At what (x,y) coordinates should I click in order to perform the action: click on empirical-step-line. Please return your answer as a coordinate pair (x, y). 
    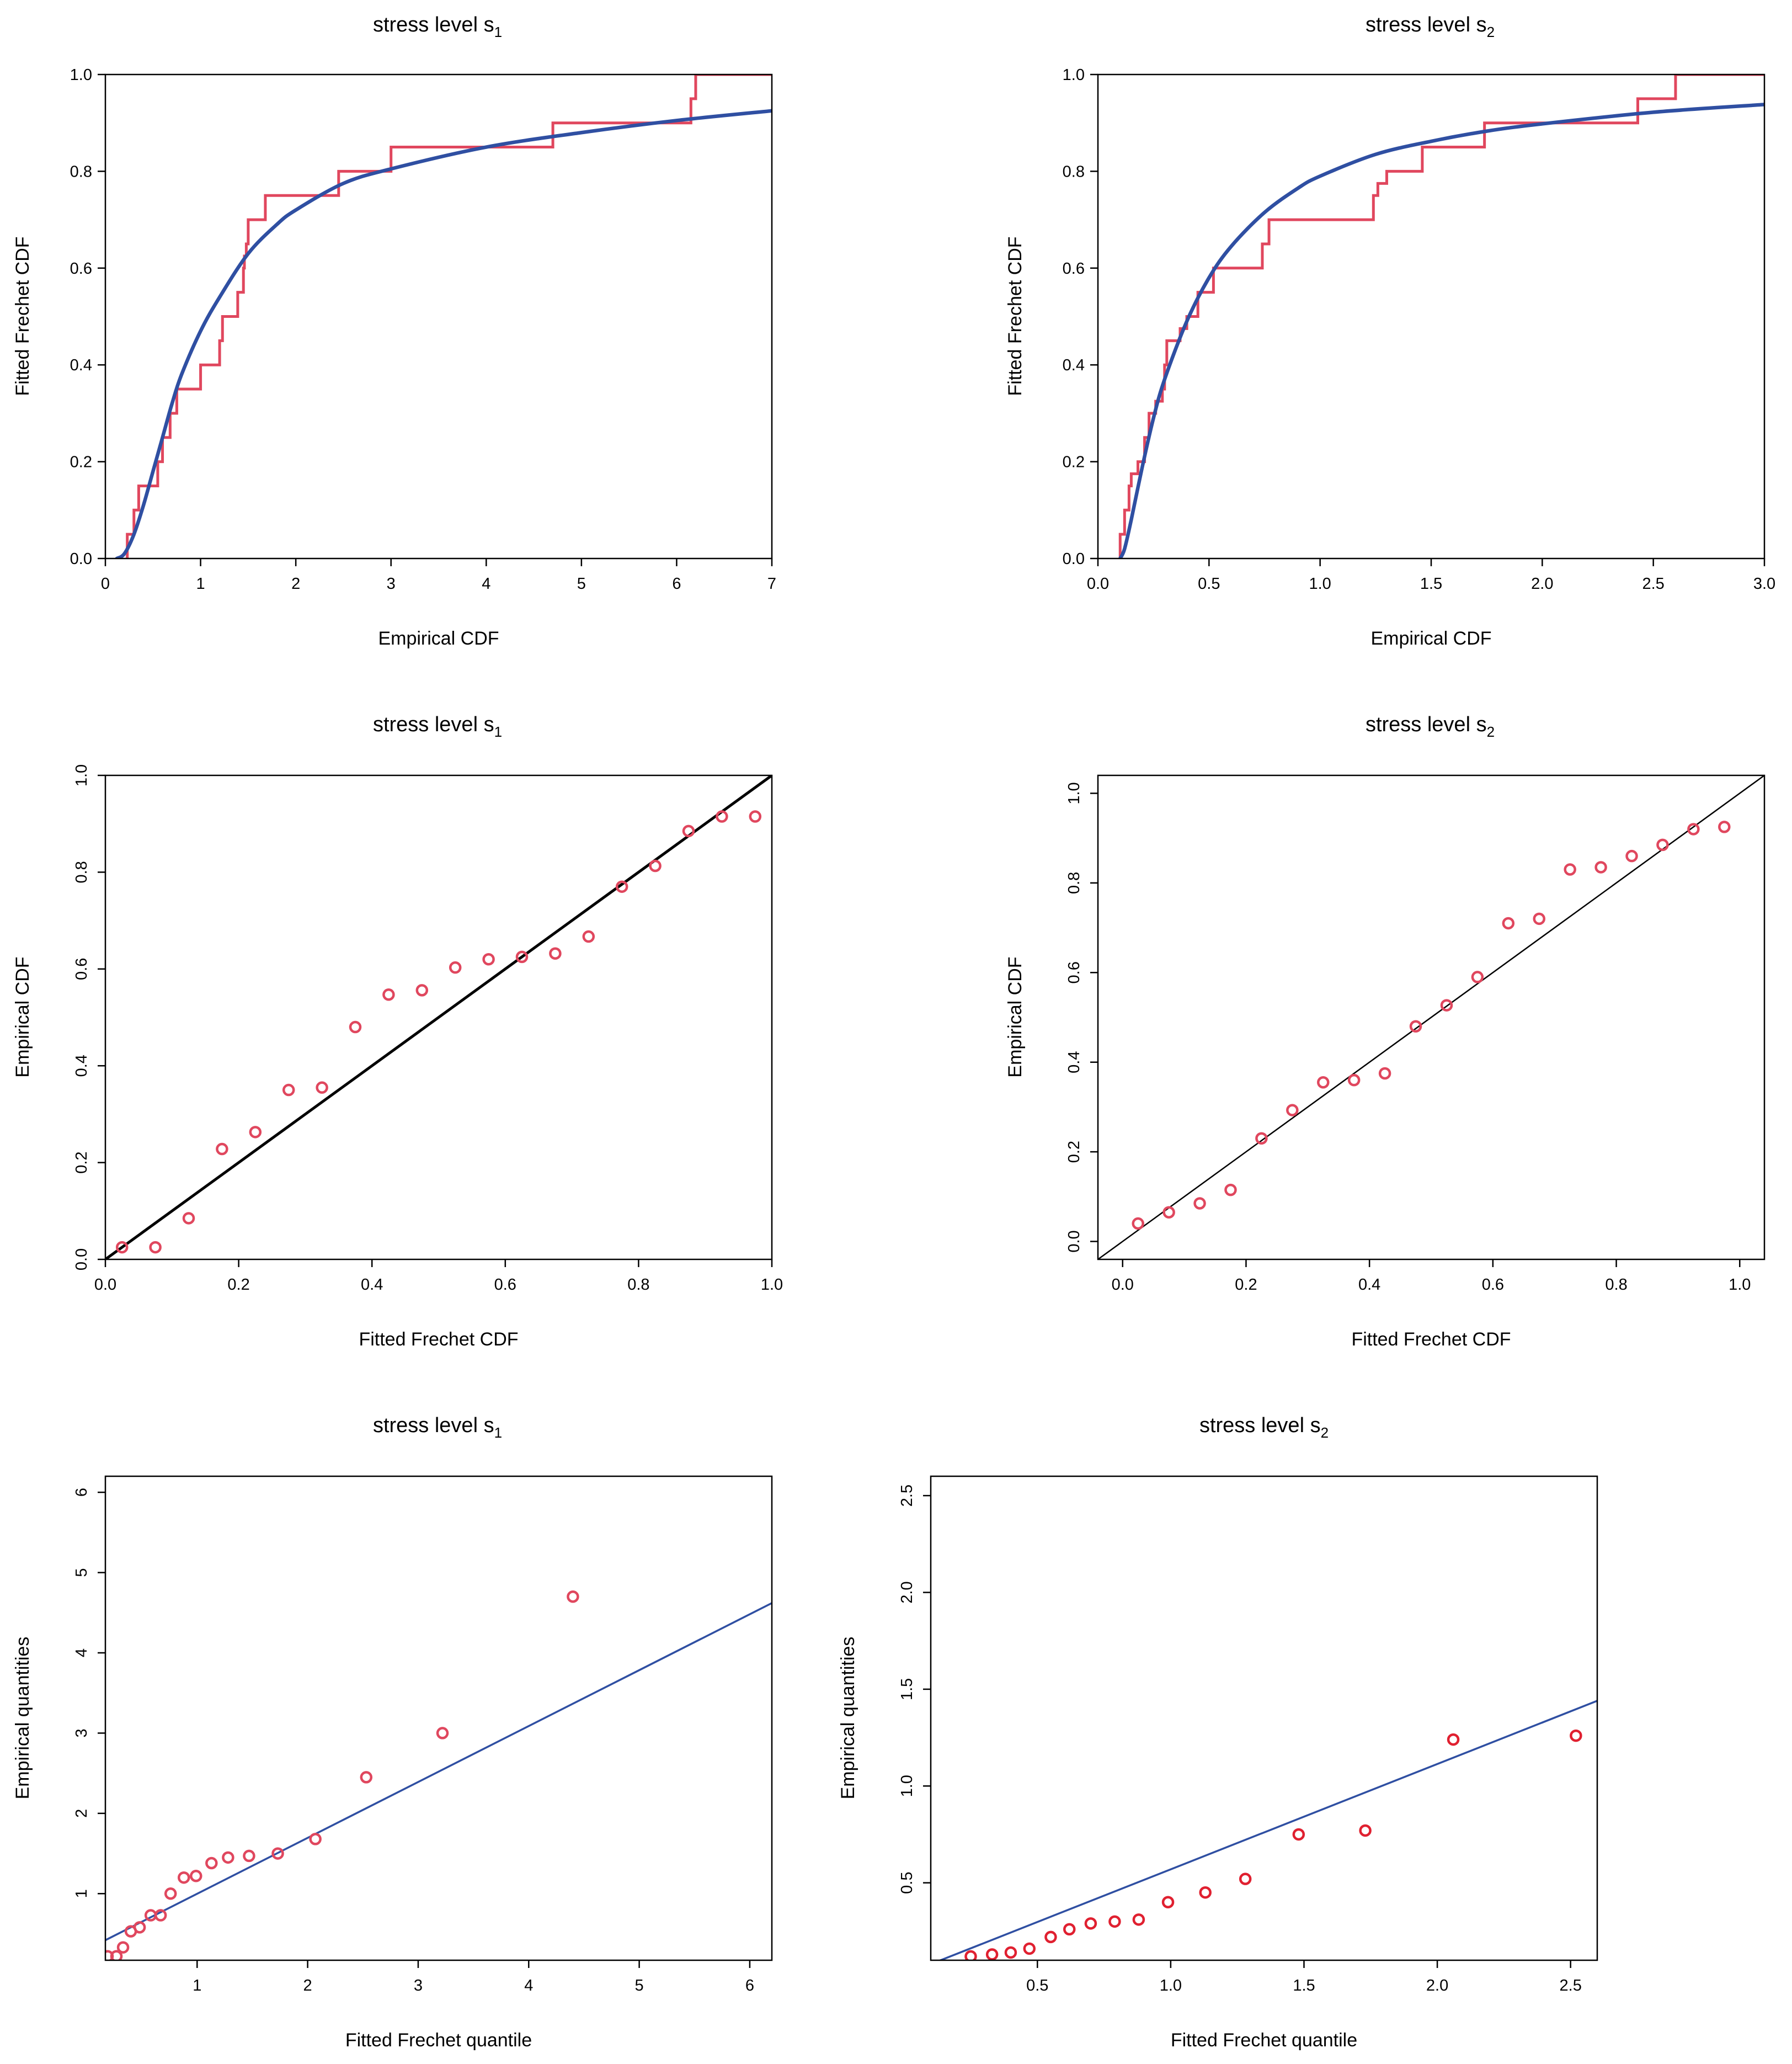
    Looking at the image, I should click on (1441, 317).